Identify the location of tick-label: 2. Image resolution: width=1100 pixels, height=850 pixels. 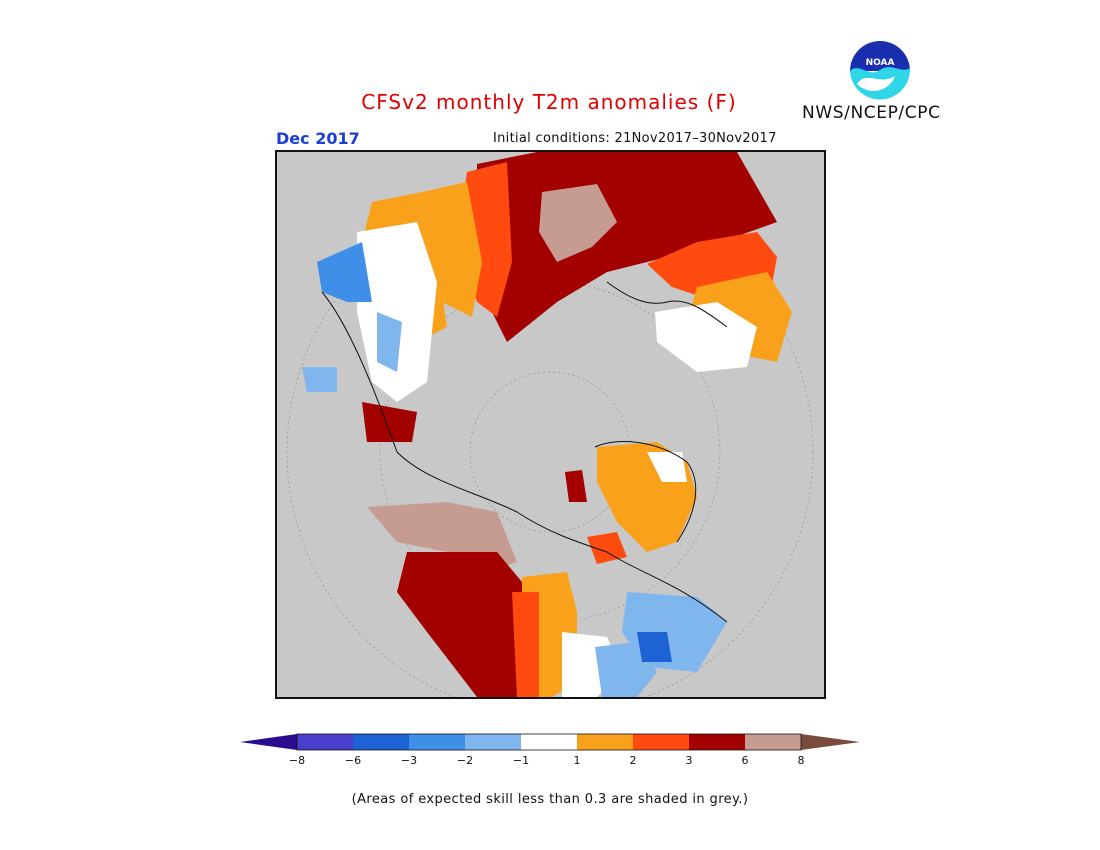
(633, 760).